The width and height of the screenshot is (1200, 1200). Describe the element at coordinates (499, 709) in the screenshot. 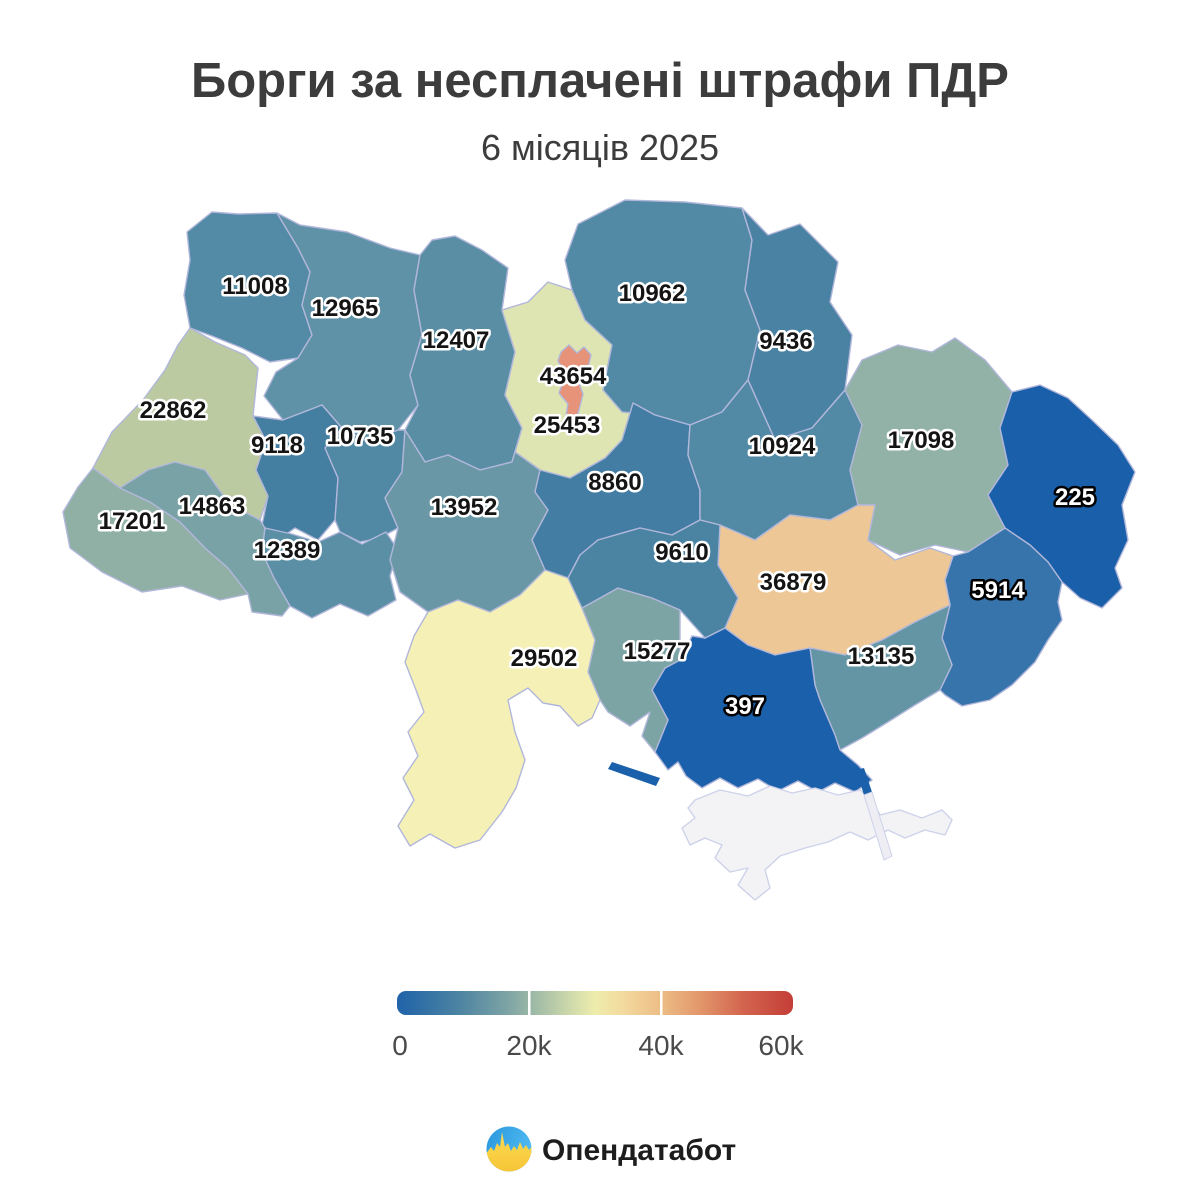

I see `region-odesa` at that location.